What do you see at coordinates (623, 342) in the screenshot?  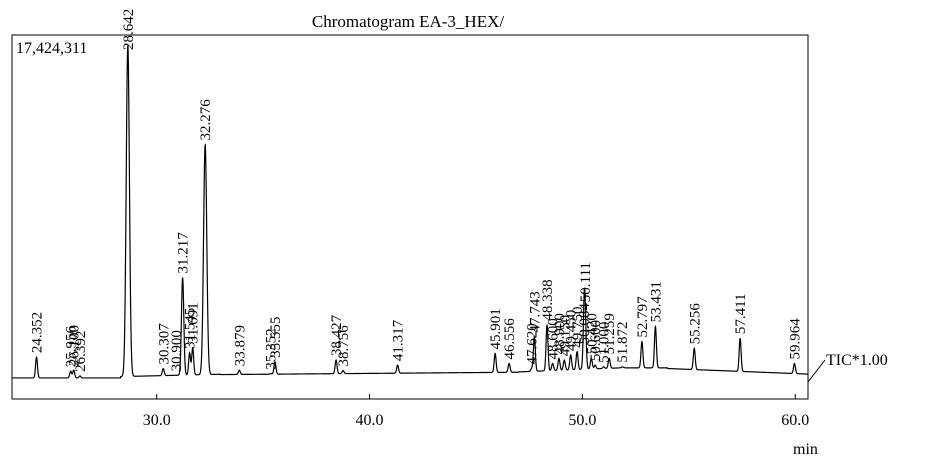 I see `peak-label: 51.872` at bounding box center [623, 342].